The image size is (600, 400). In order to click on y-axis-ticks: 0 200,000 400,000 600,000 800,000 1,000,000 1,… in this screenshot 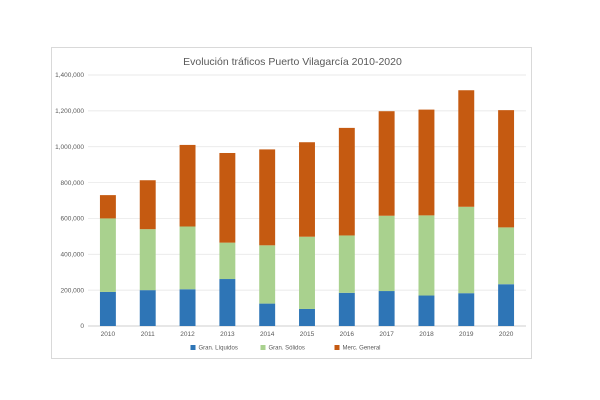, I will do `click(69, 201)`.